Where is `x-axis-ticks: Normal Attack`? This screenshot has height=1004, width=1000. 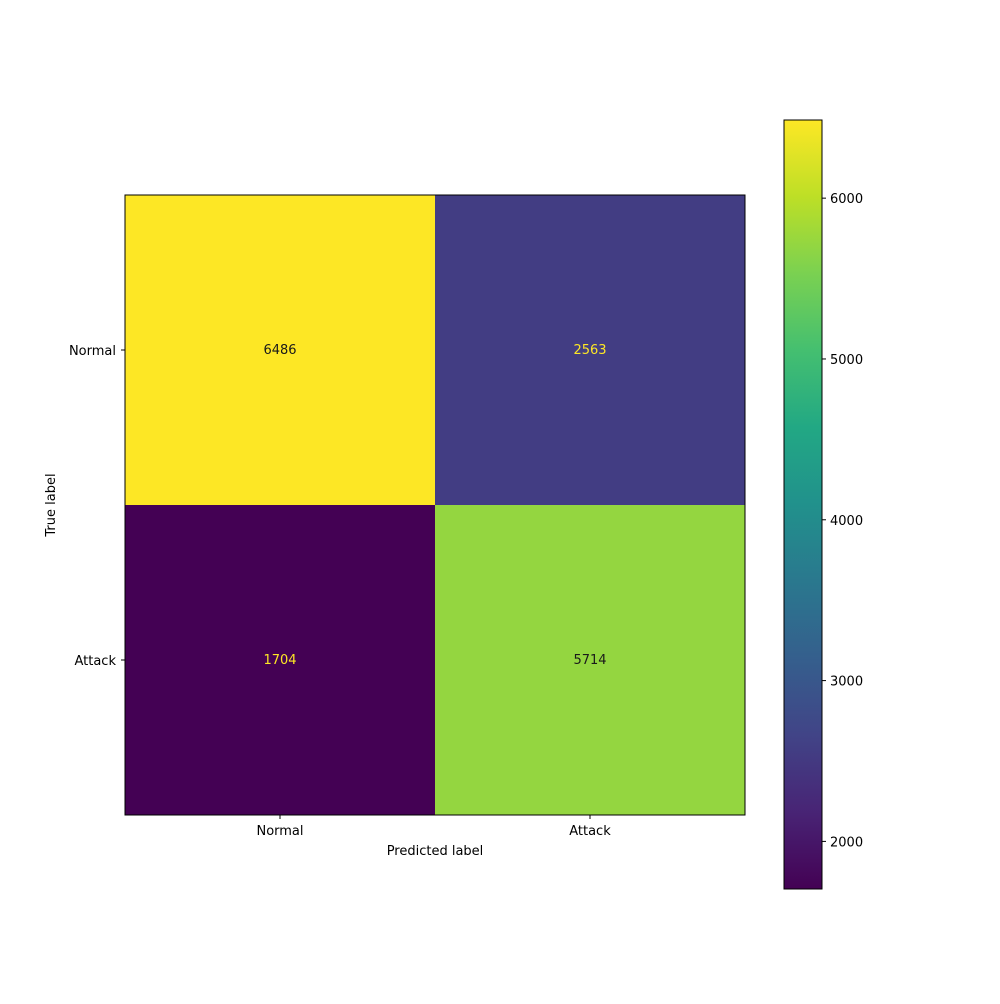
x-axis-ticks: Normal Attack is located at coordinates (433, 827).